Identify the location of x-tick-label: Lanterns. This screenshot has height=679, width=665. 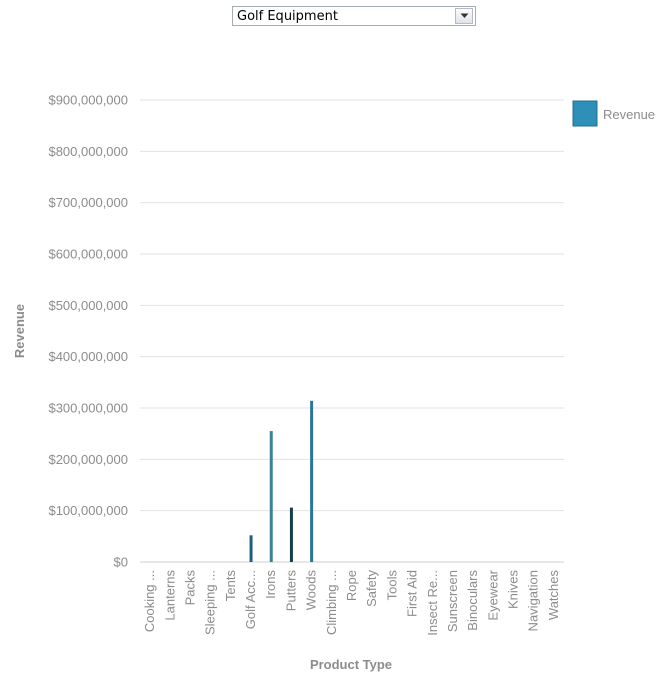
(169, 595).